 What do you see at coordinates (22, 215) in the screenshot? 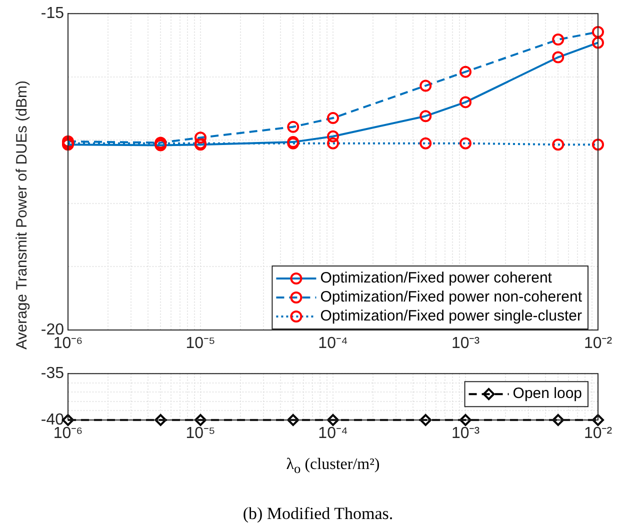
I see `y-axis-title: Average Transmit Power of DUEs (dBm)` at bounding box center [22, 215].